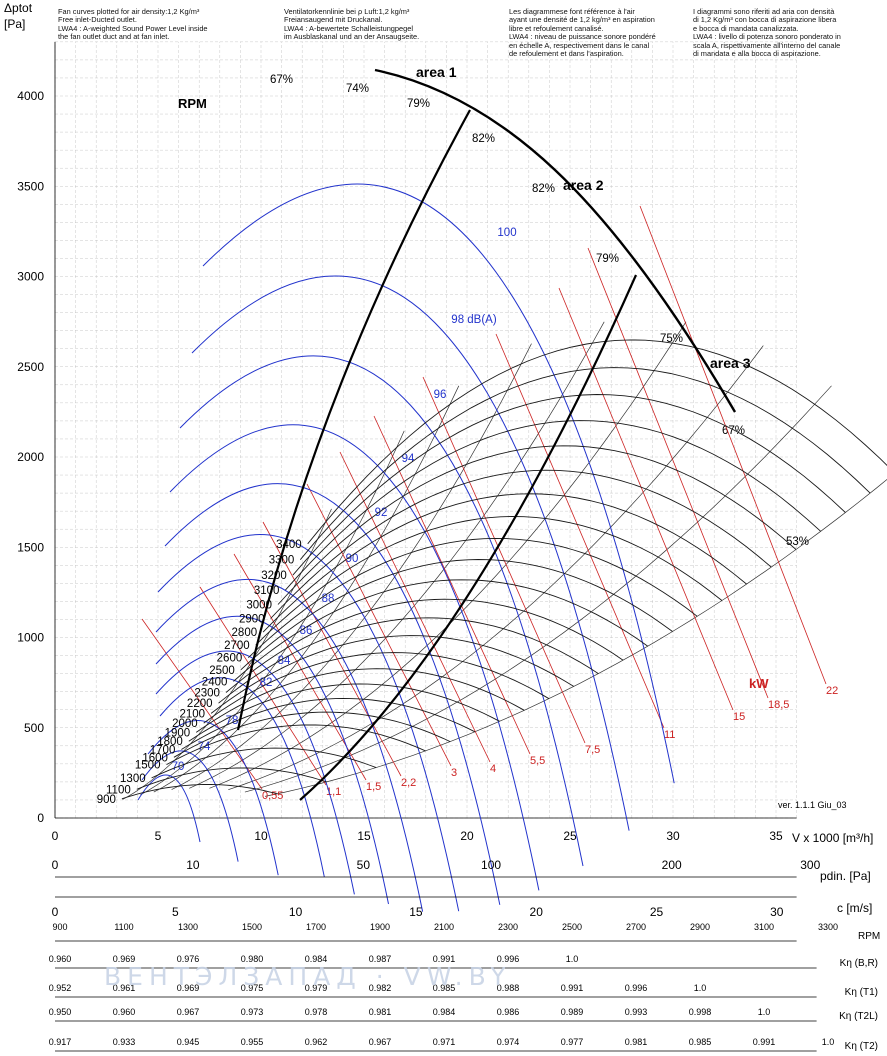 The height and width of the screenshot is (1056, 887). What do you see at coordinates (178, 733) in the screenshot?
I see `rpm-label: 1900` at bounding box center [178, 733].